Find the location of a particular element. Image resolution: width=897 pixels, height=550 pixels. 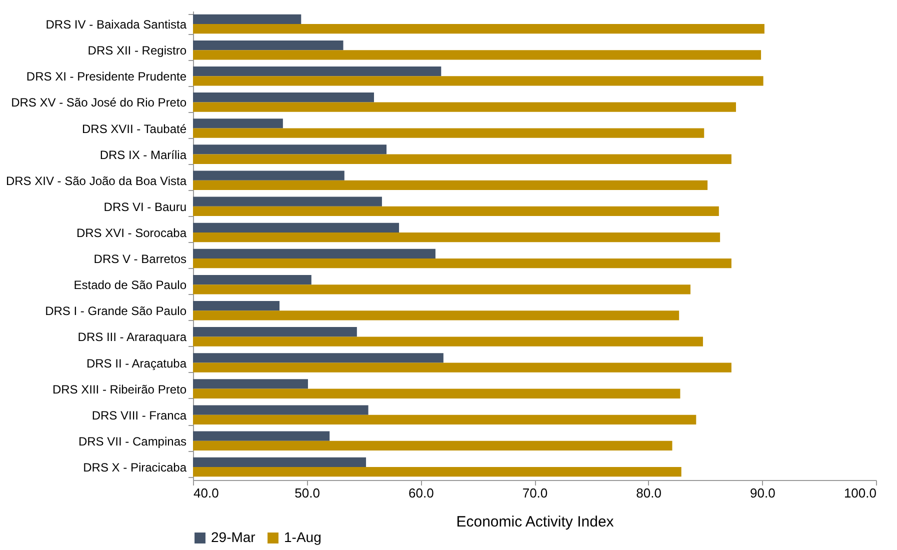

y-tick-label: DRS IV - Baixada Santista is located at coordinates (116, 25).